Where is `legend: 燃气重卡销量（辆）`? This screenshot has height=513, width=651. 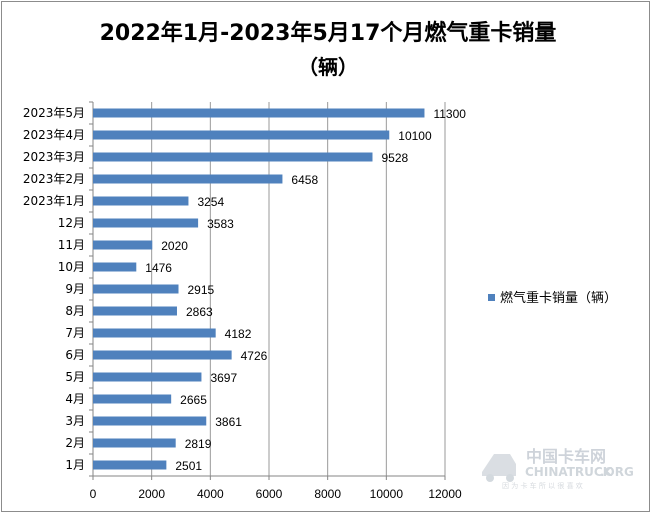
legend: 燃气重卡销量（辆） is located at coordinates (552, 298).